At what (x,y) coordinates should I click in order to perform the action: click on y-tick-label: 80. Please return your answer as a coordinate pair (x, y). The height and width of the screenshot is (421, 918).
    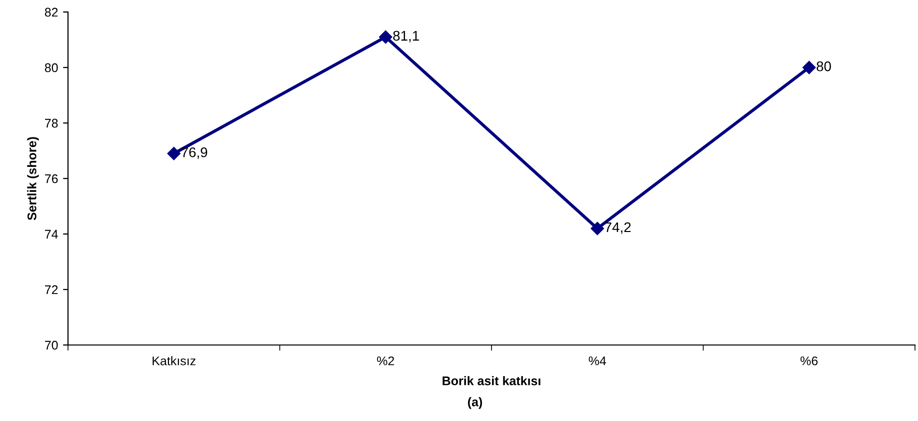
    Looking at the image, I should click on (51, 67).